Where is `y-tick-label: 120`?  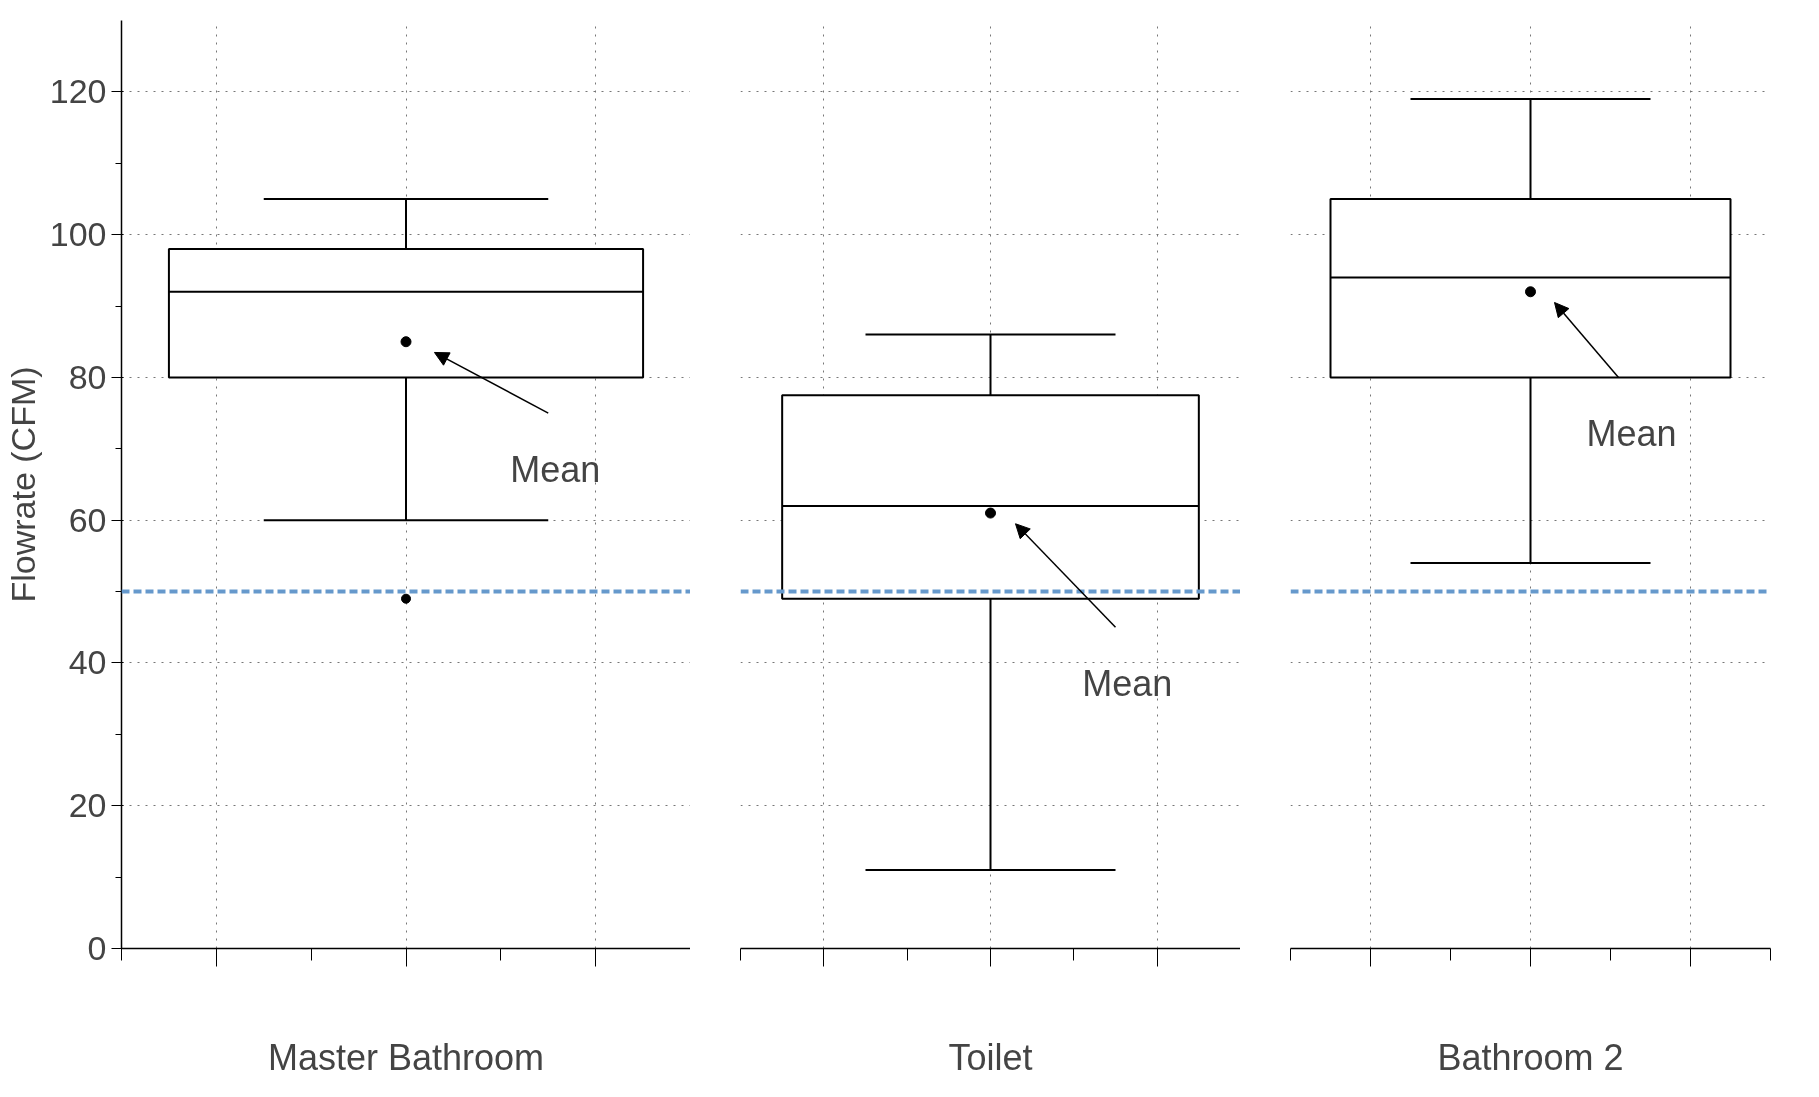 y-tick-label: 120 is located at coordinates (78, 91).